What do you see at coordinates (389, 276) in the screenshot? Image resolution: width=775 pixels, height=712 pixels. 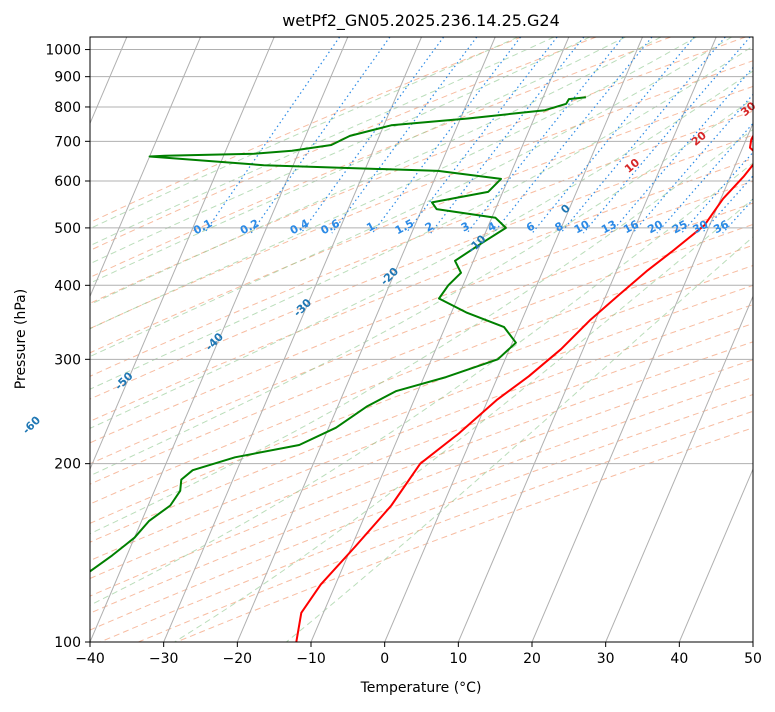 I see `dry-adiabat-label: -20` at bounding box center [389, 276].